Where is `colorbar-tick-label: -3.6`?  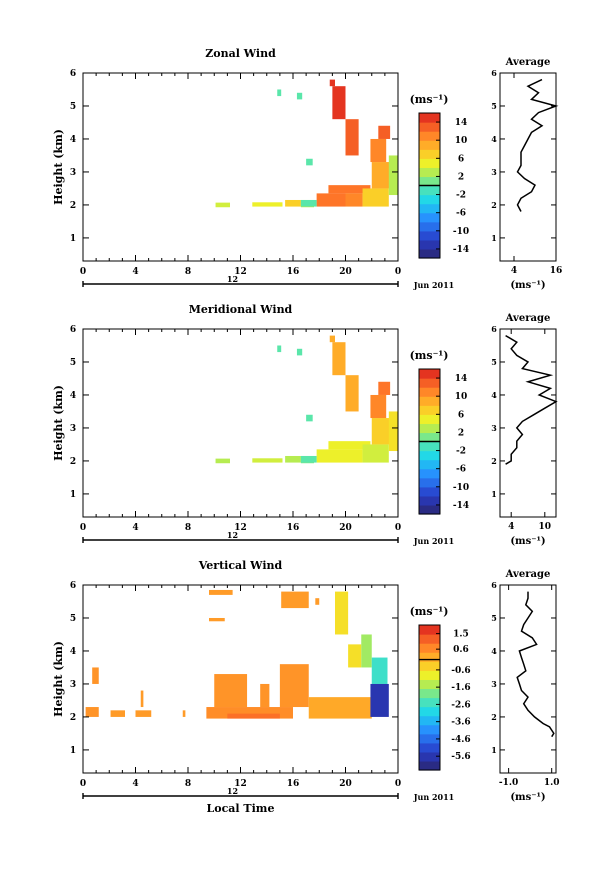
colorbar-tick-label: -3.6 is located at coordinates (460, 723).